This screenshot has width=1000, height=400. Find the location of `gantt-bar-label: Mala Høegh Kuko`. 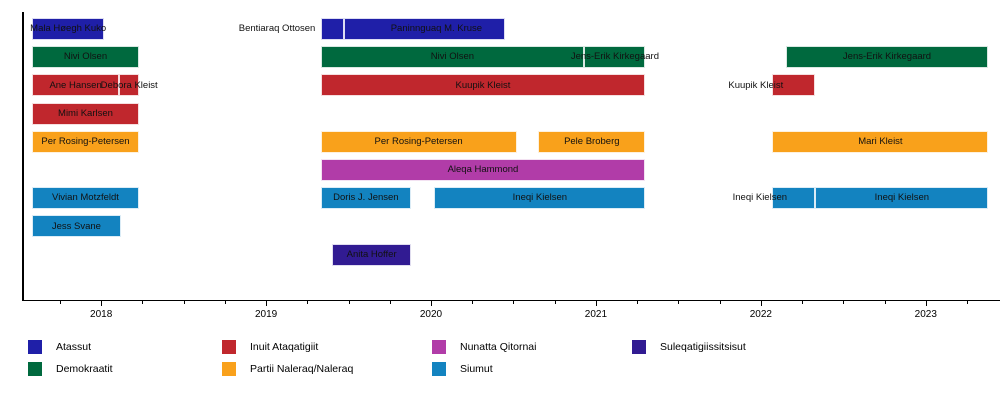

gantt-bar-label: Mala Høegh Kuko is located at coordinates (68, 29).